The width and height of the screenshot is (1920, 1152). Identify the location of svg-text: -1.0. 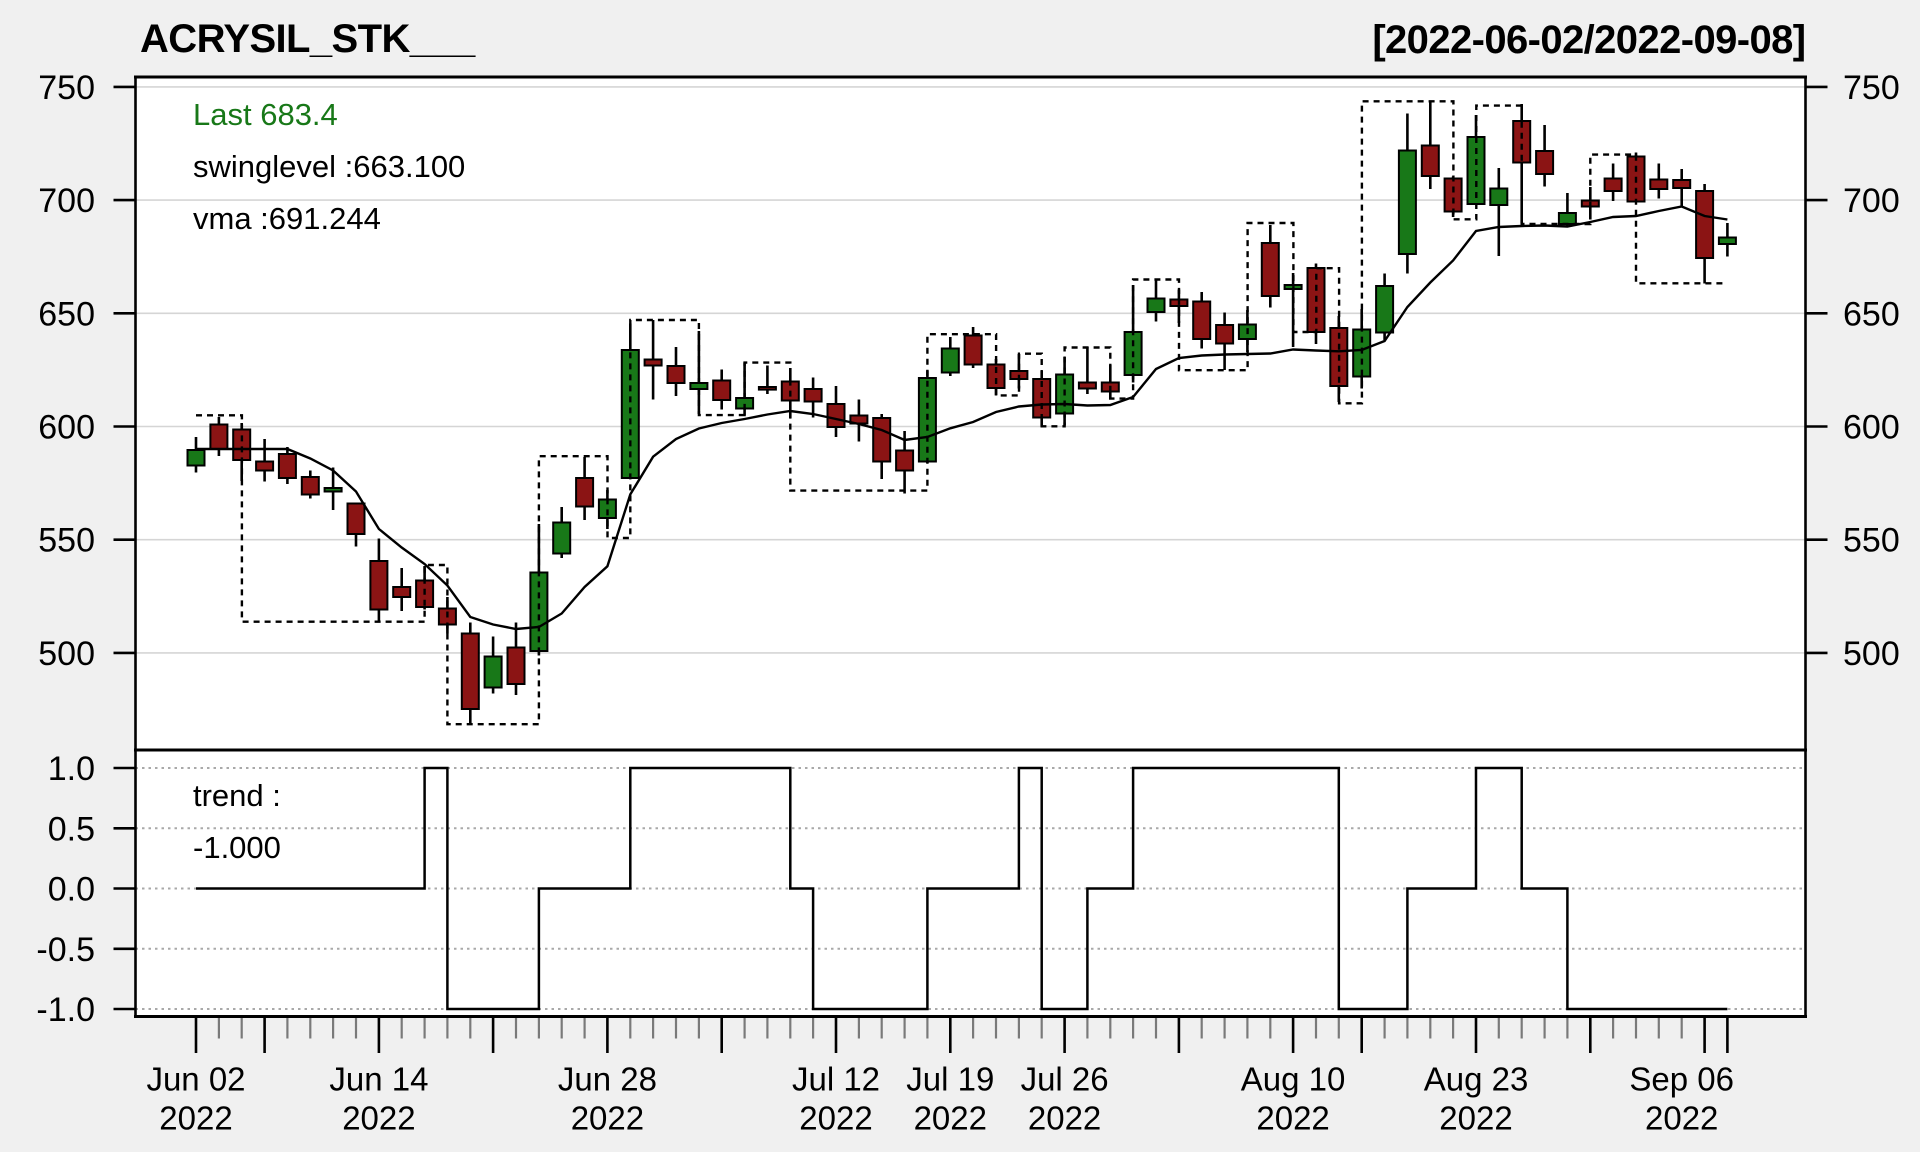
(65, 1010).